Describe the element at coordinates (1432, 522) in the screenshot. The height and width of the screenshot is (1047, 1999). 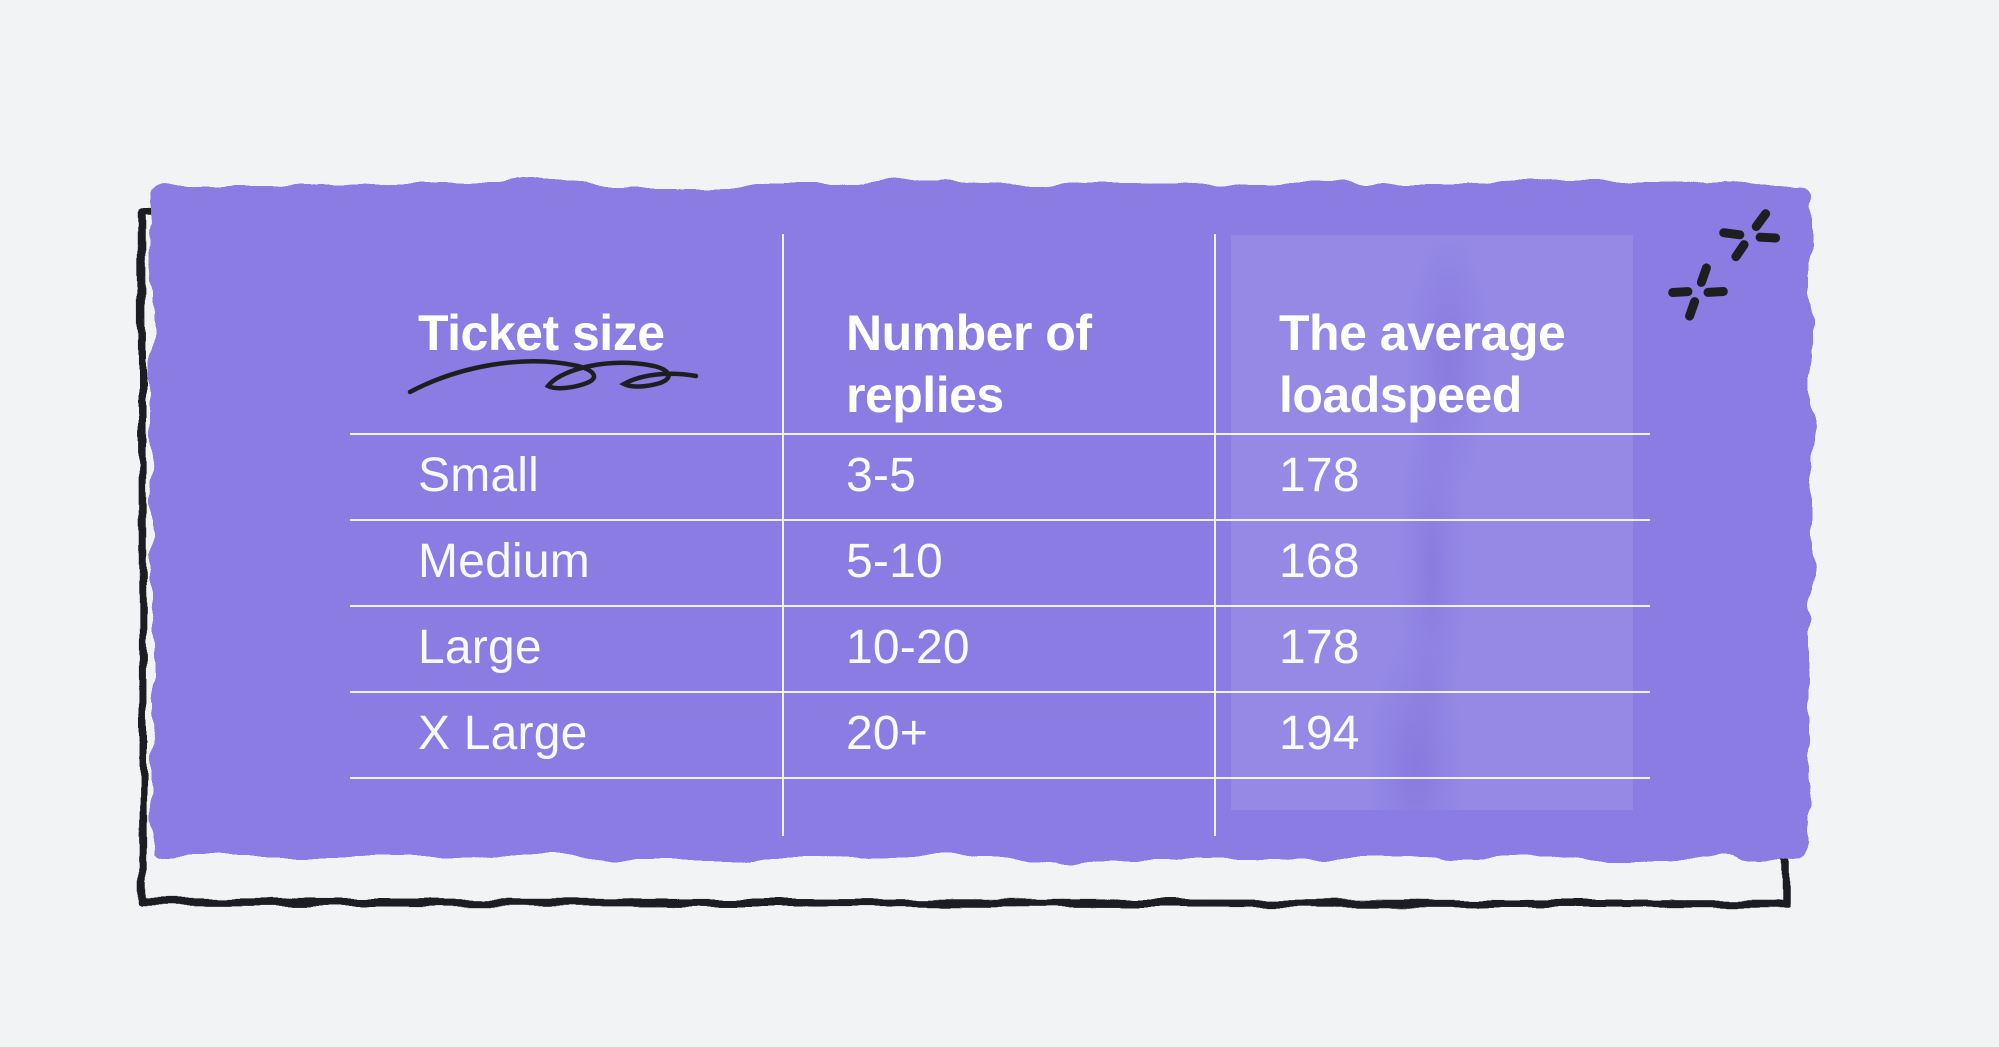
I see `highlight-column` at that location.